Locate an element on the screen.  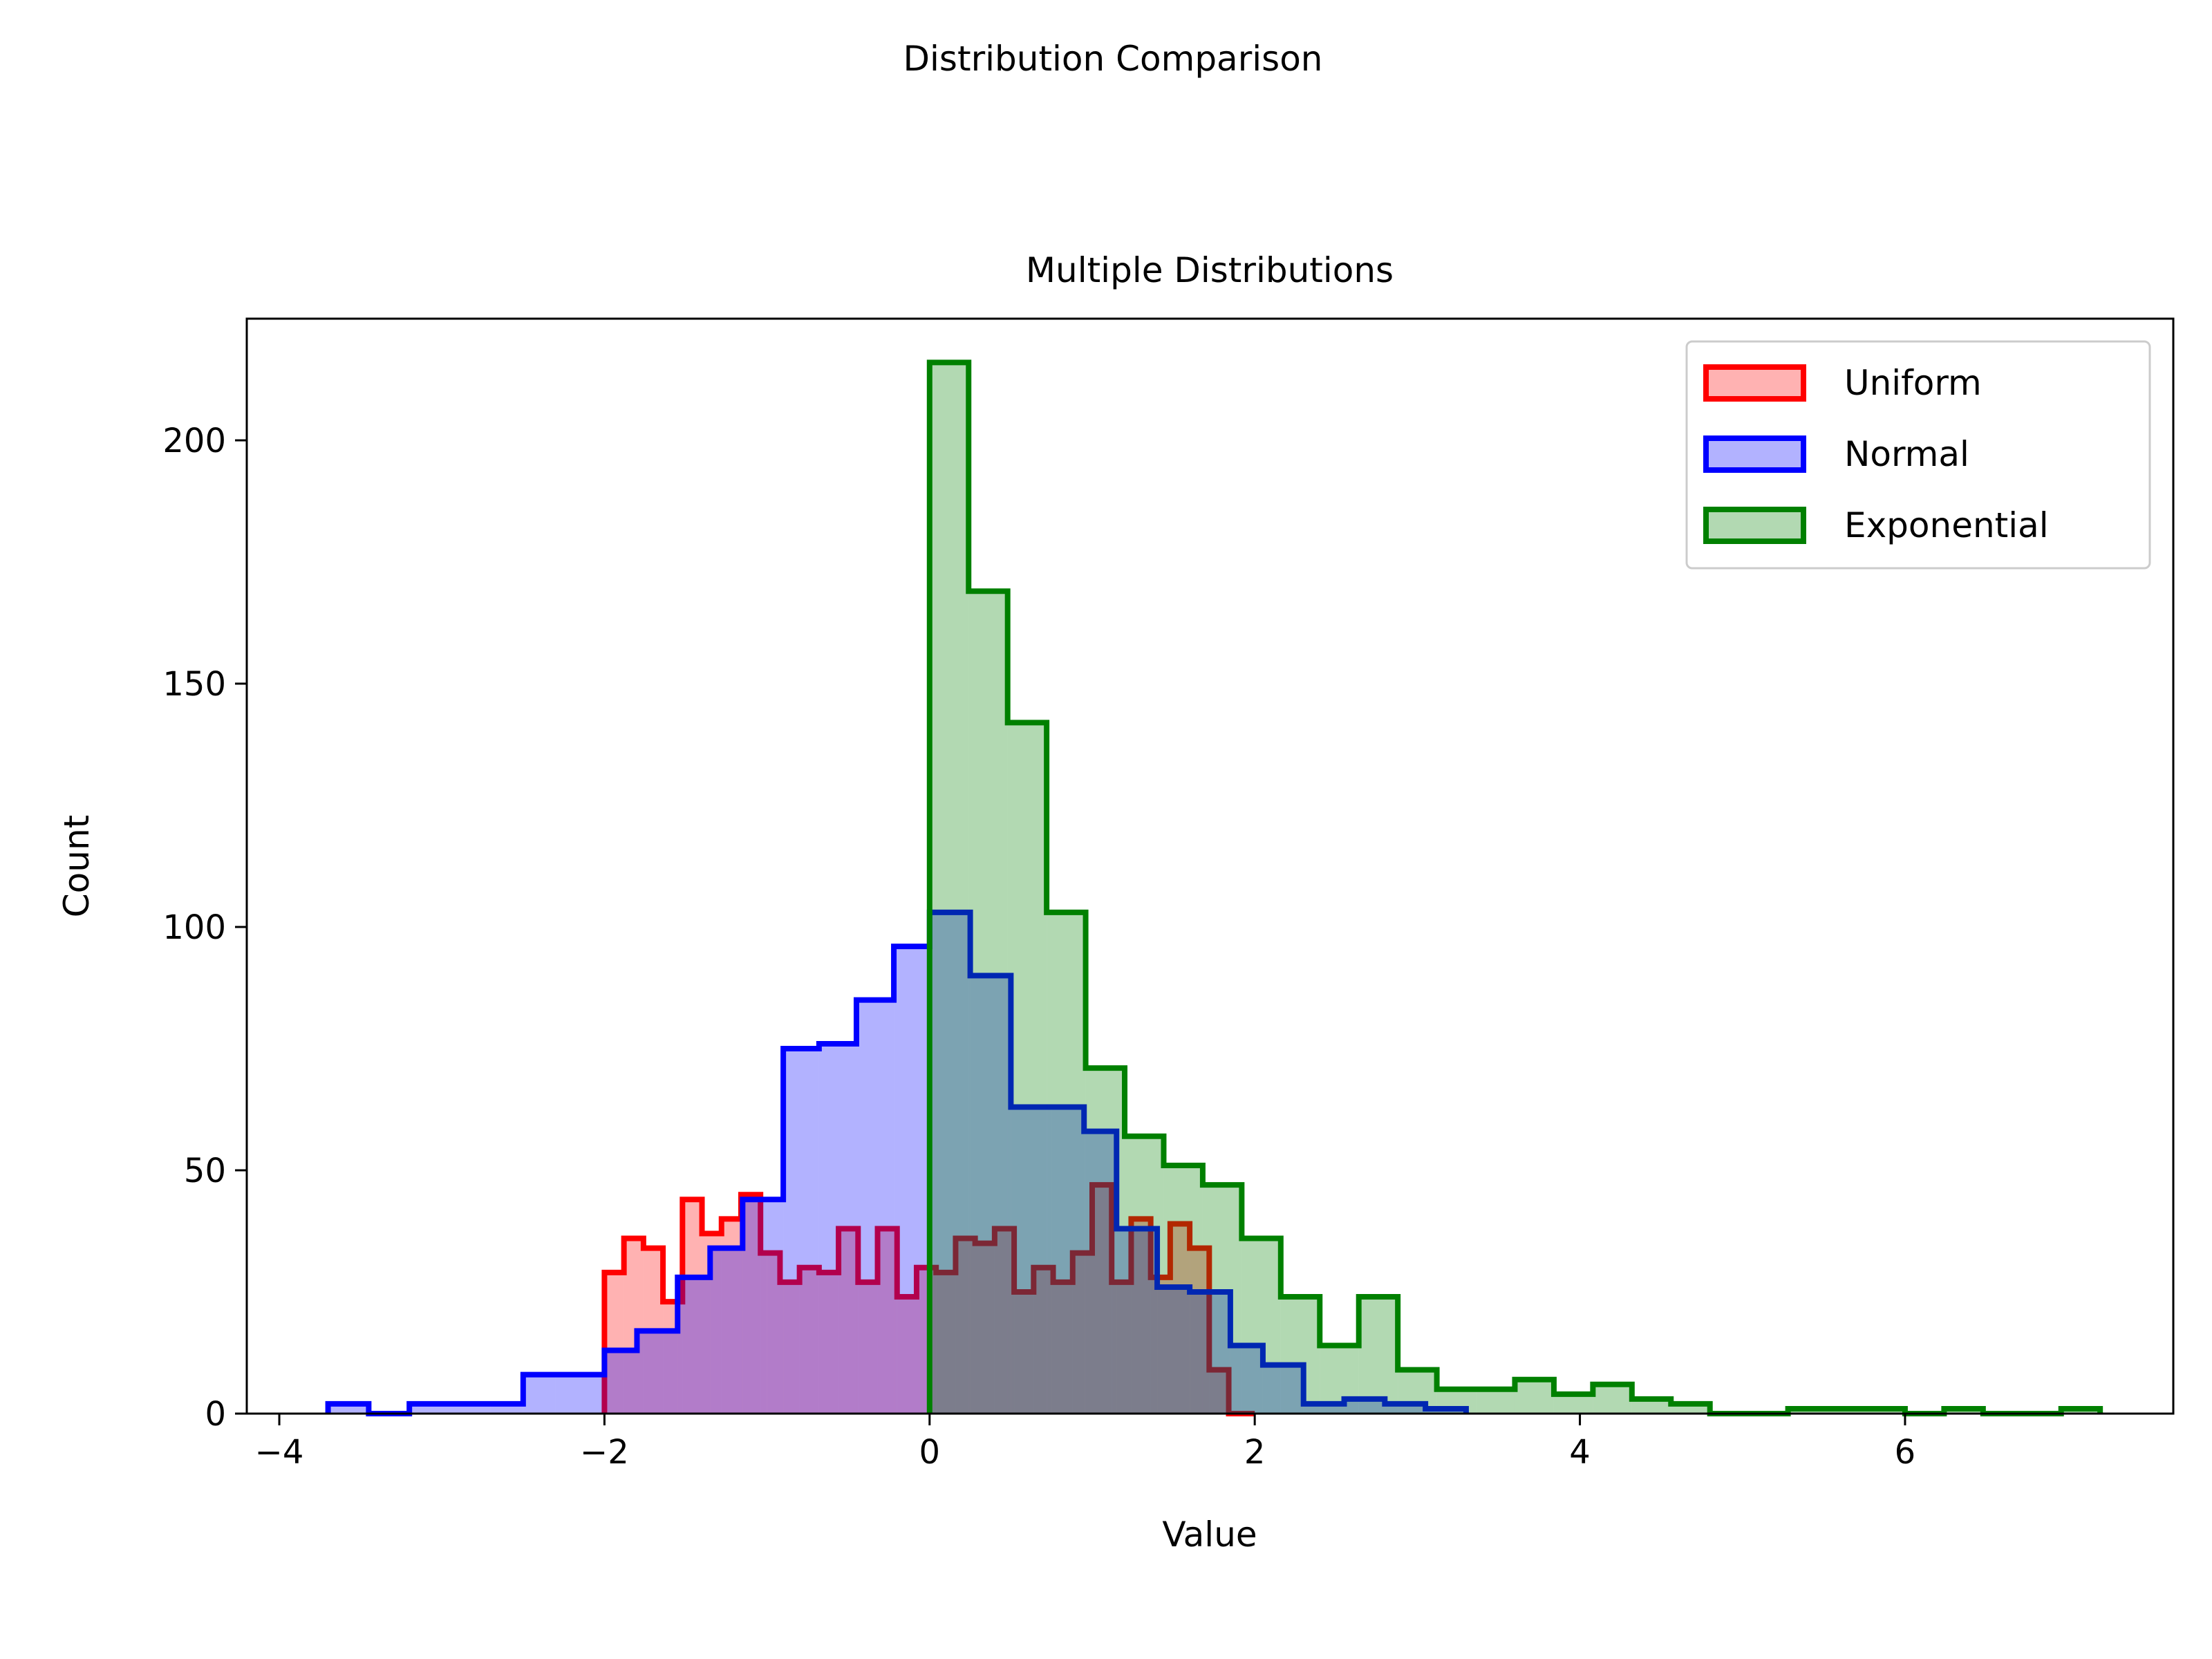
legend-entry-normal: Normal is located at coordinates (1836, 454).